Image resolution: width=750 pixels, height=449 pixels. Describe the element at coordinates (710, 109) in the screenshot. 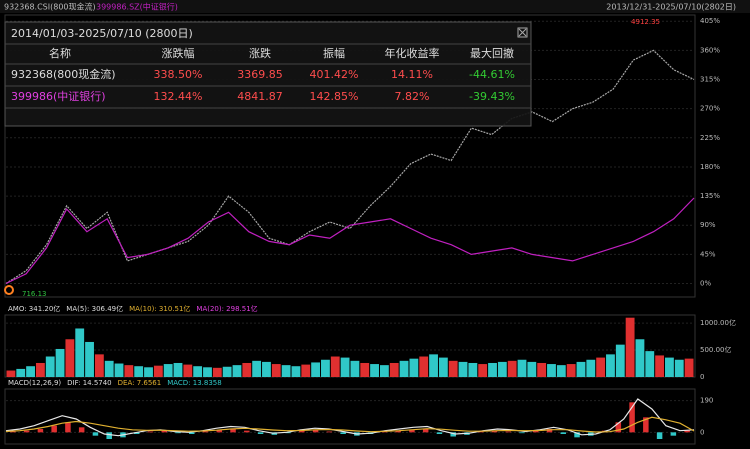

I see `y-tick-label: 270%` at that location.